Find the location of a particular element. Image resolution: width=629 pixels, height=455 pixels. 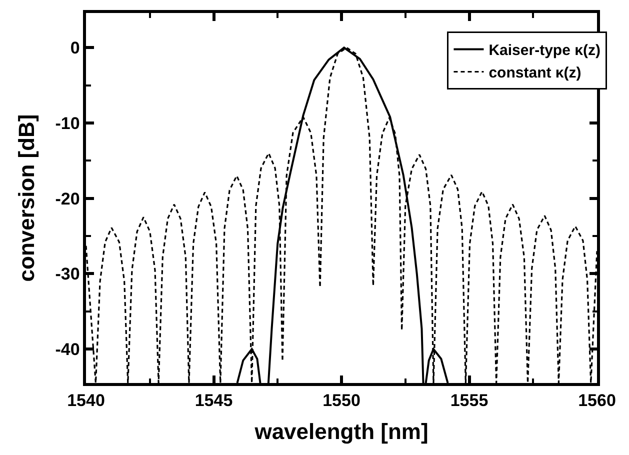

y-tick-label: -20 is located at coordinates (67, 198).